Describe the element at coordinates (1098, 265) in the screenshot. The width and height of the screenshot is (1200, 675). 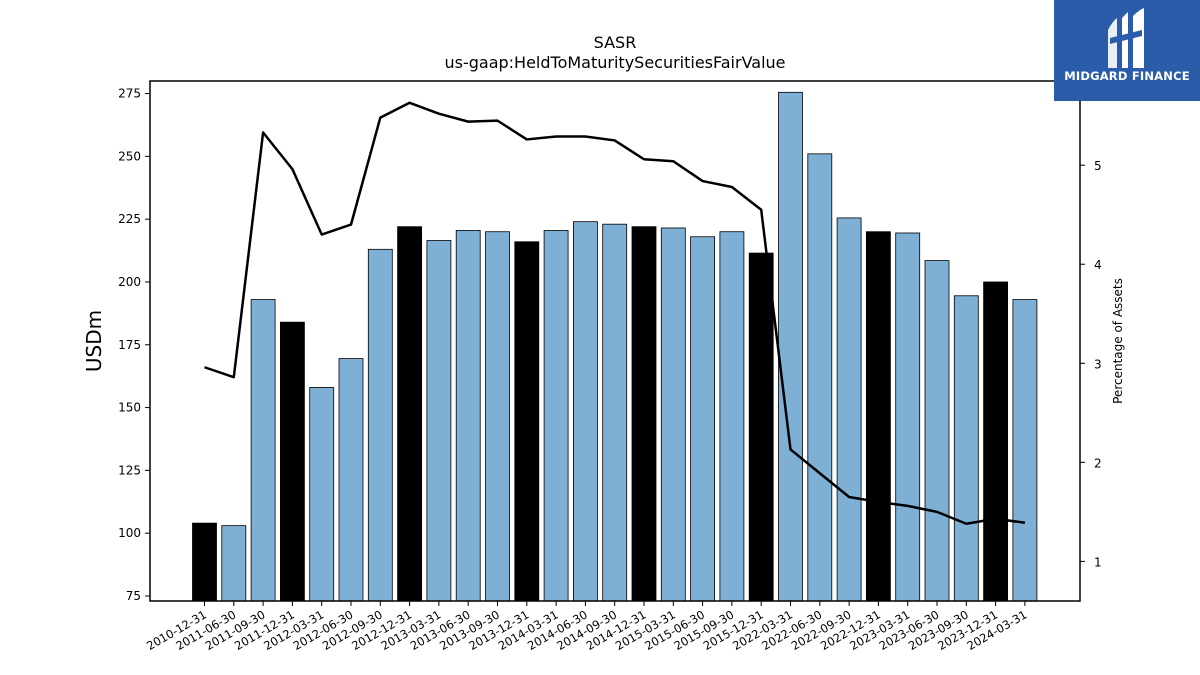
I see `y2-tick-label: 4` at that location.